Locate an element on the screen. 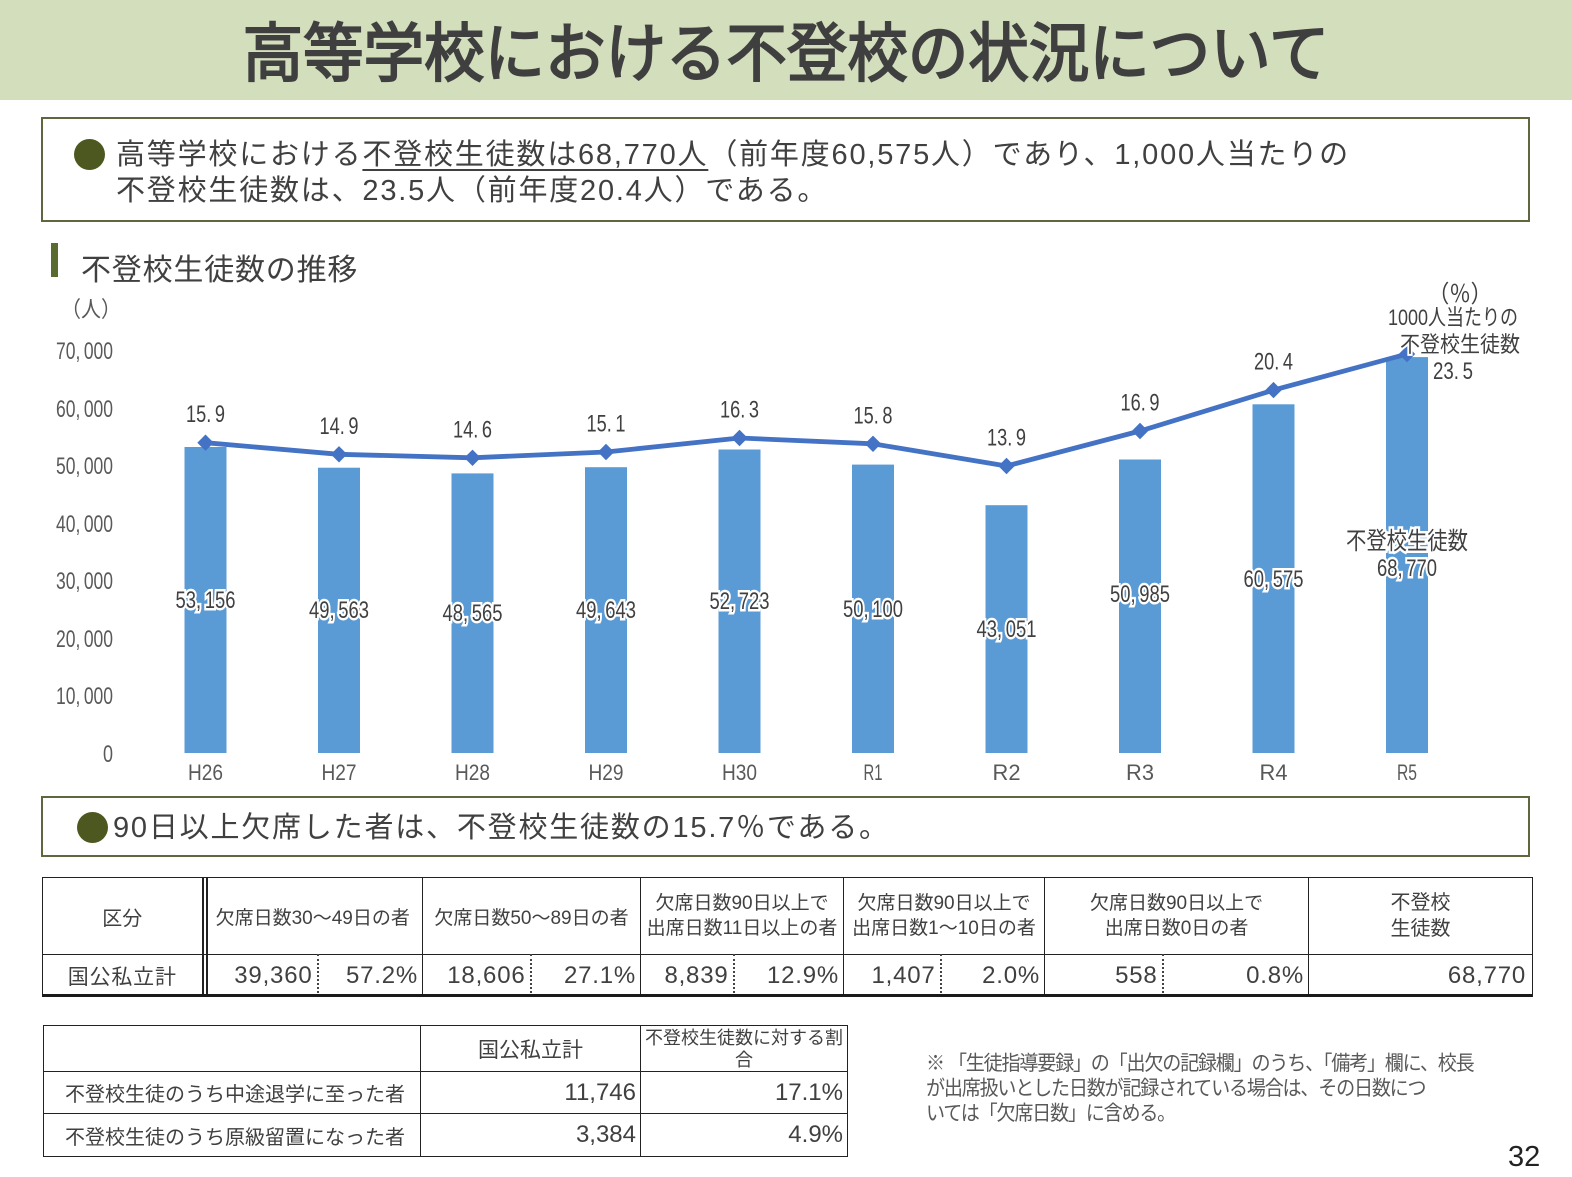 The height and width of the screenshot is (1177, 1572). svg-text: H28 is located at coordinates (472, 772).